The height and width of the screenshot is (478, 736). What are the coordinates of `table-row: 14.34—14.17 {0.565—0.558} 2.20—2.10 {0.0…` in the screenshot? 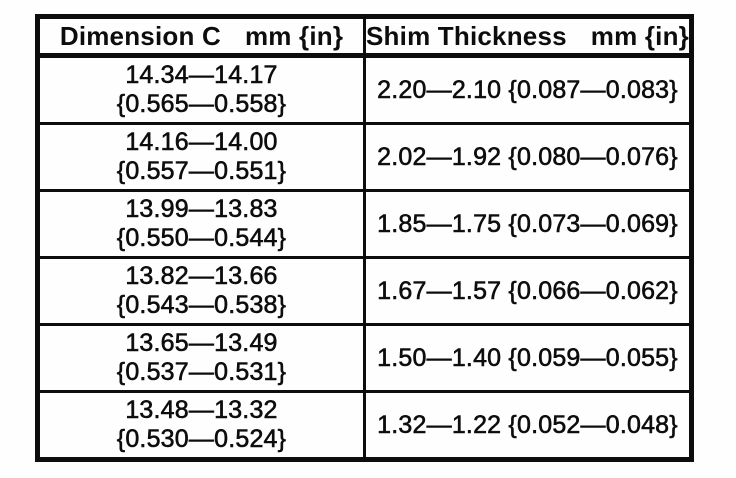 It's located at (364, 89).